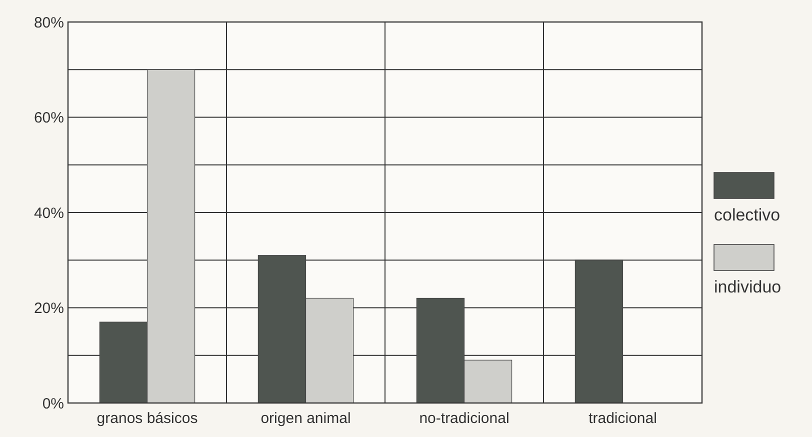  I want to click on x-tick-label: origen animal, so click(305, 418).